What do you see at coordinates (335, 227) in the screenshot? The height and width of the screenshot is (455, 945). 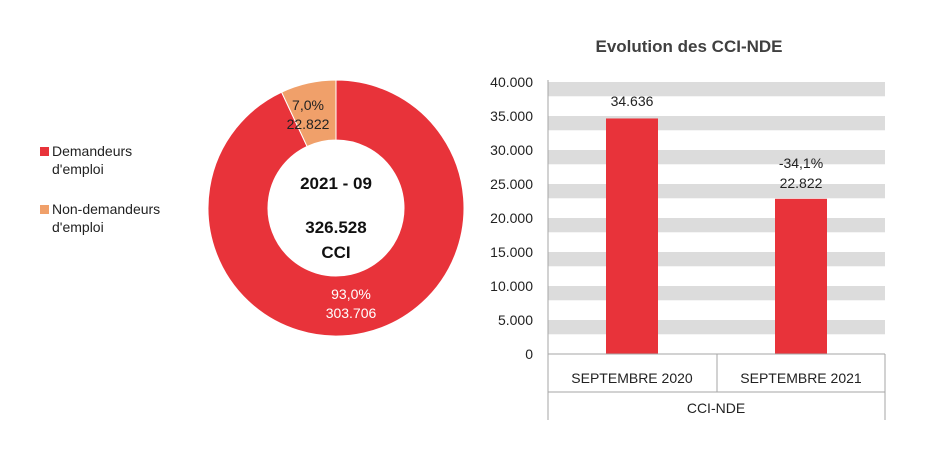 I see `donut-center-total: 326.528` at bounding box center [335, 227].